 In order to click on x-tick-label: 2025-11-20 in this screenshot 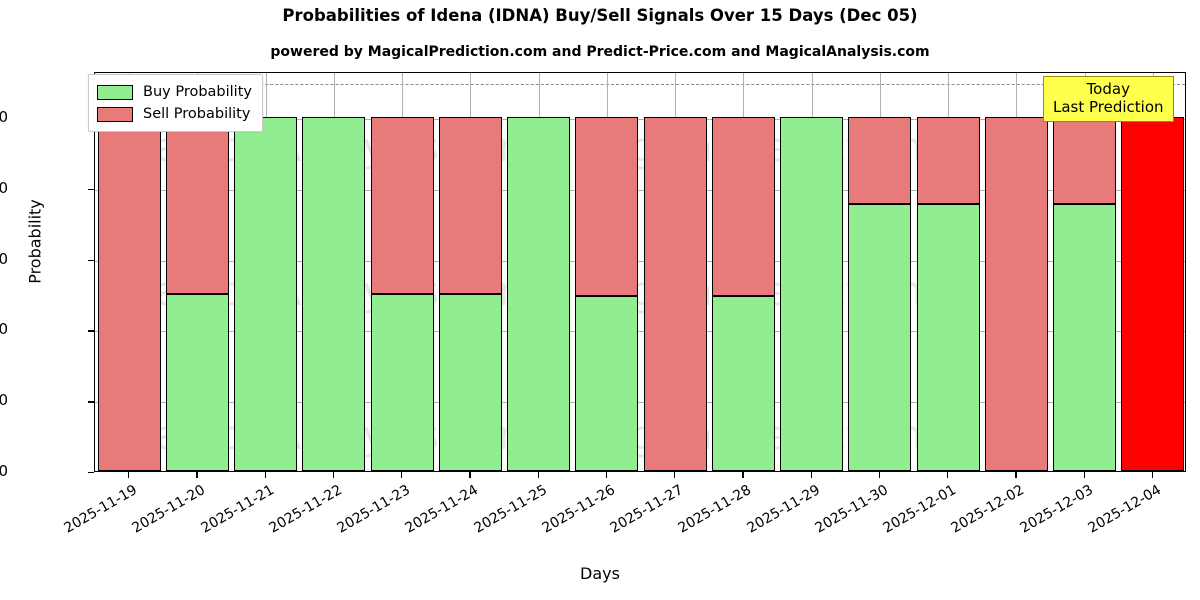, I will do `click(169, 509)`.